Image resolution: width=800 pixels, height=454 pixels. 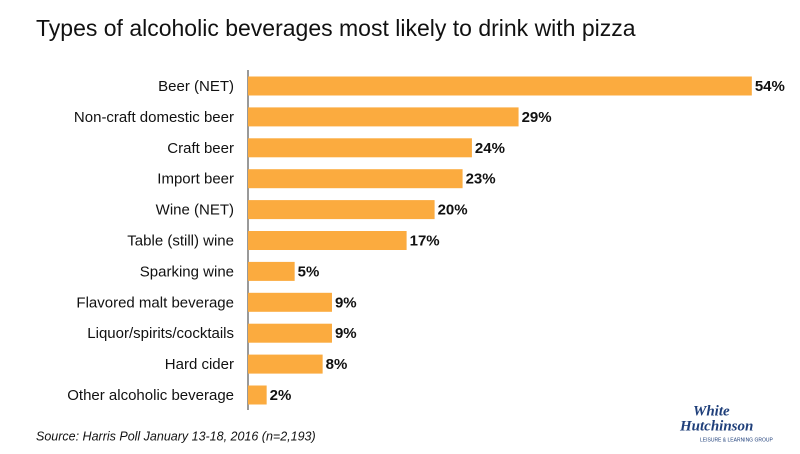 What do you see at coordinates (196, 86) in the screenshot?
I see `category-label: Beer (NET)` at bounding box center [196, 86].